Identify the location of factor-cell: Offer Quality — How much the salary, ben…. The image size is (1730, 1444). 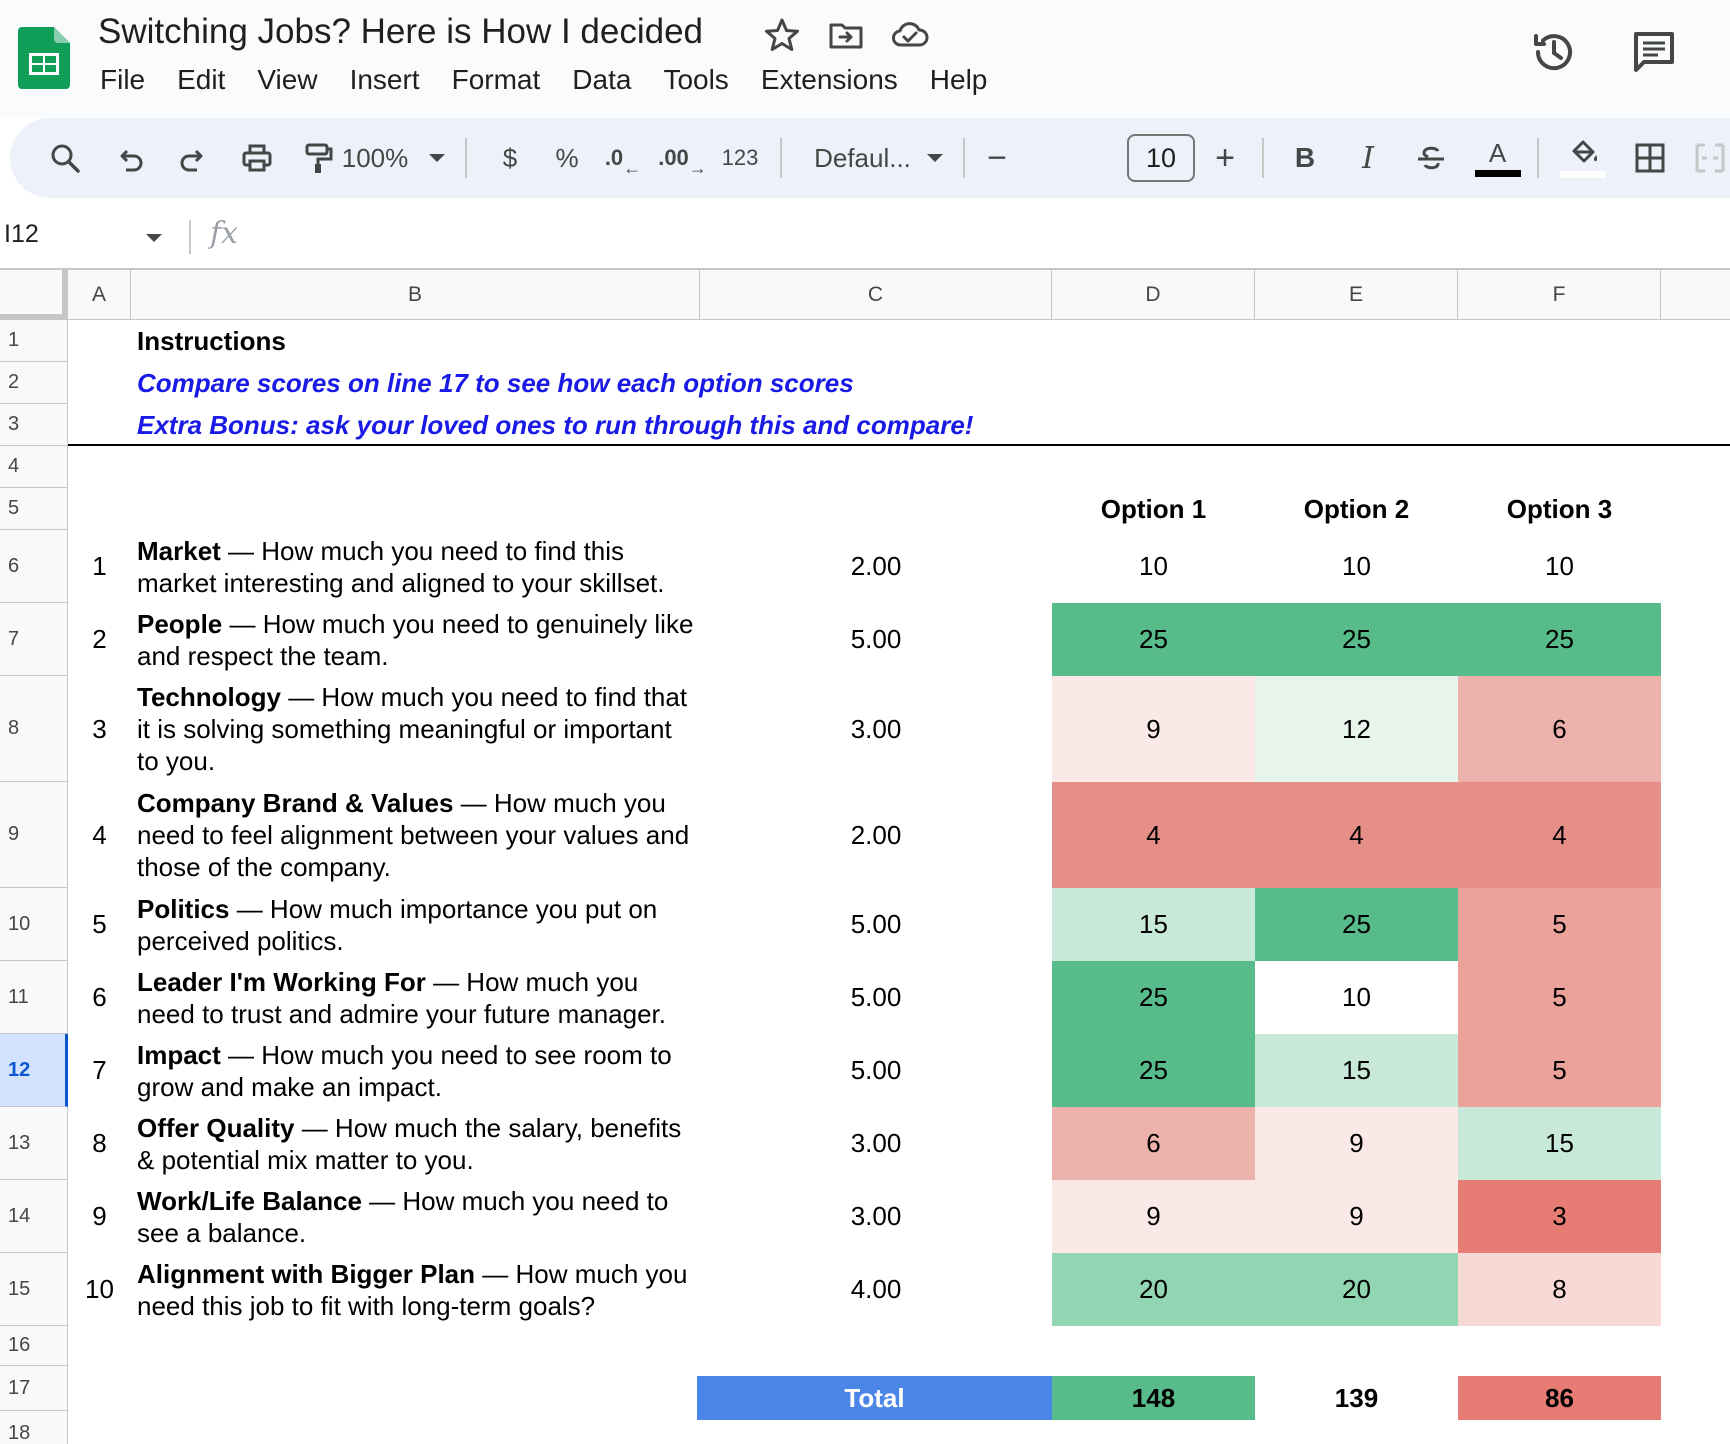
(415, 1143).